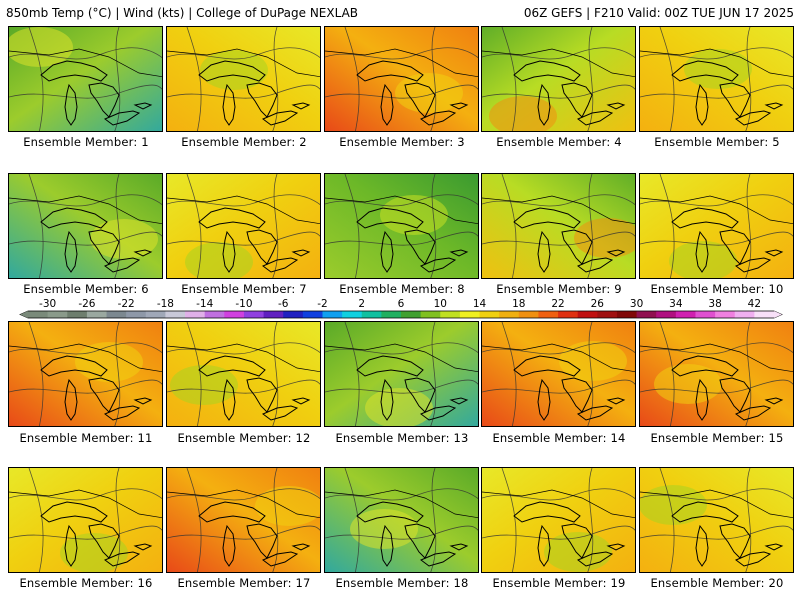  Describe the element at coordinates (86, 304) in the screenshot. I see `colorbar-tick-label: -26` at that location.